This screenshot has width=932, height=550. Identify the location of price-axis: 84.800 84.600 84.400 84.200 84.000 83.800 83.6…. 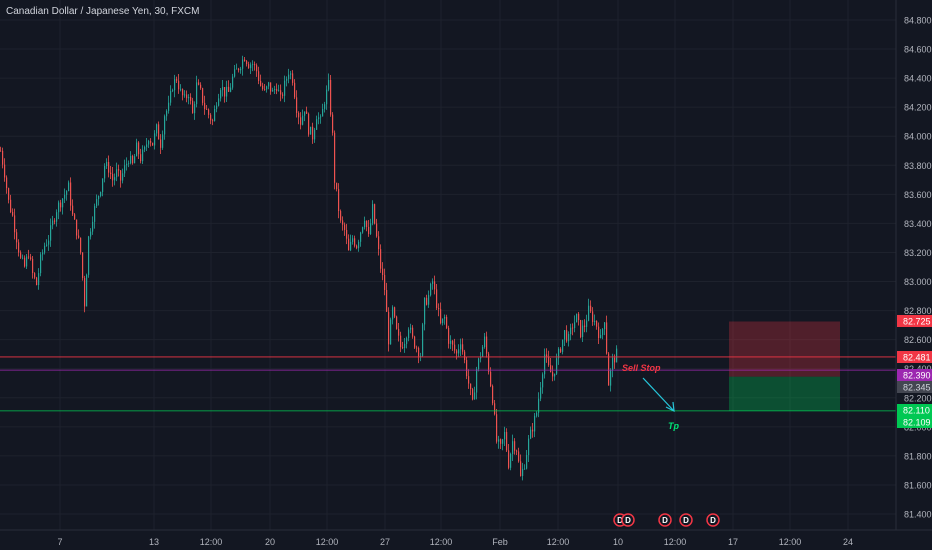
(914, 268).